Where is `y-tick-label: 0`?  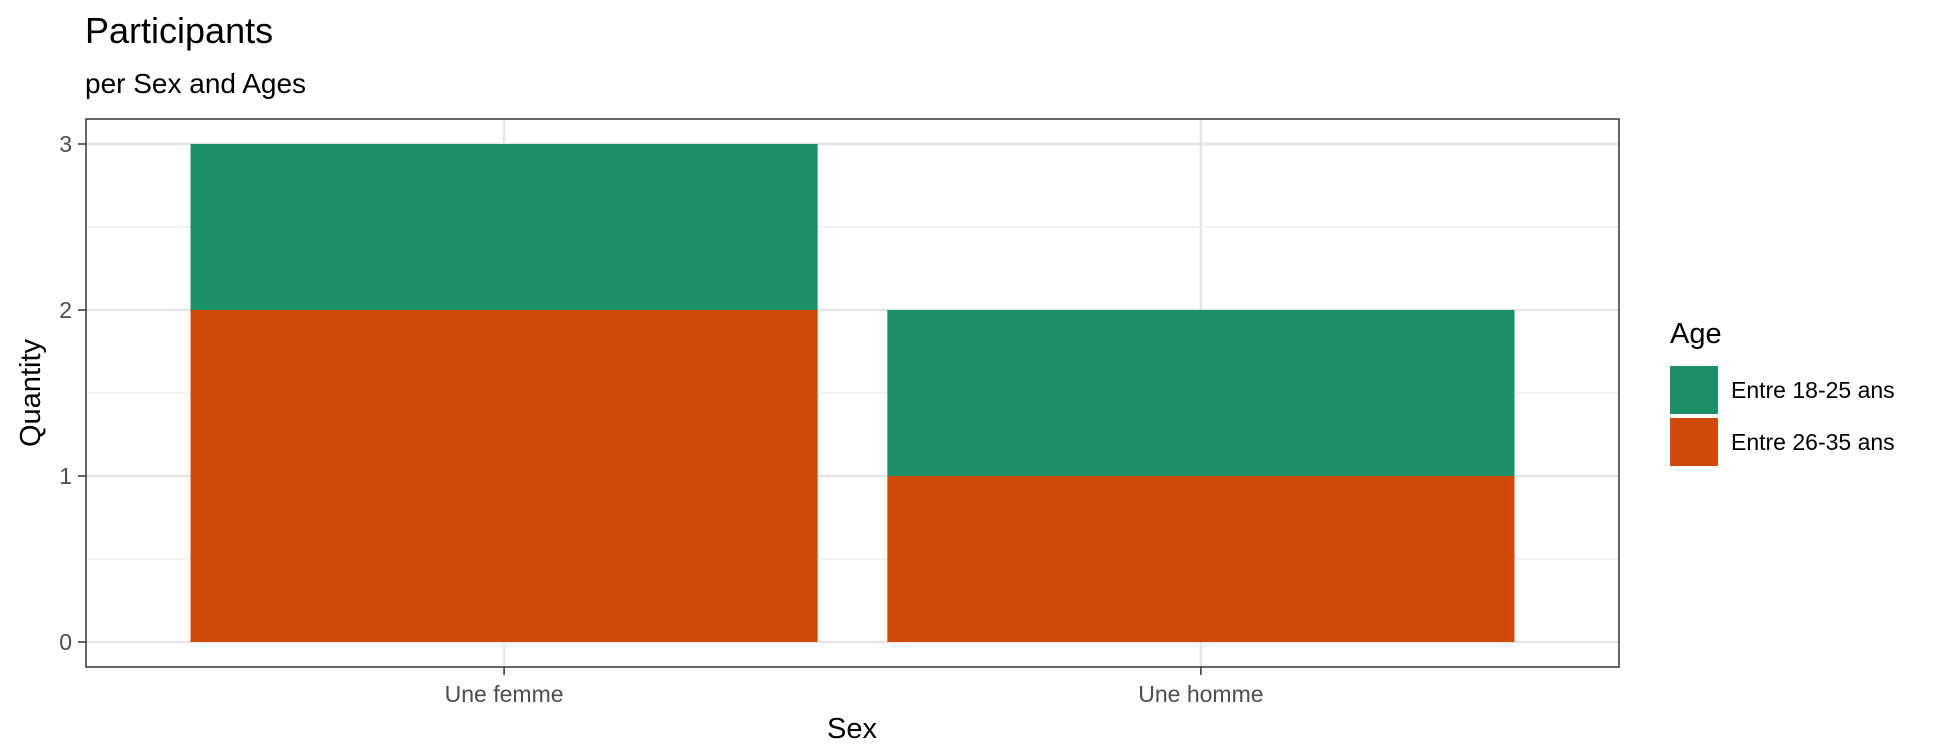
y-tick-label: 0 is located at coordinates (65, 642).